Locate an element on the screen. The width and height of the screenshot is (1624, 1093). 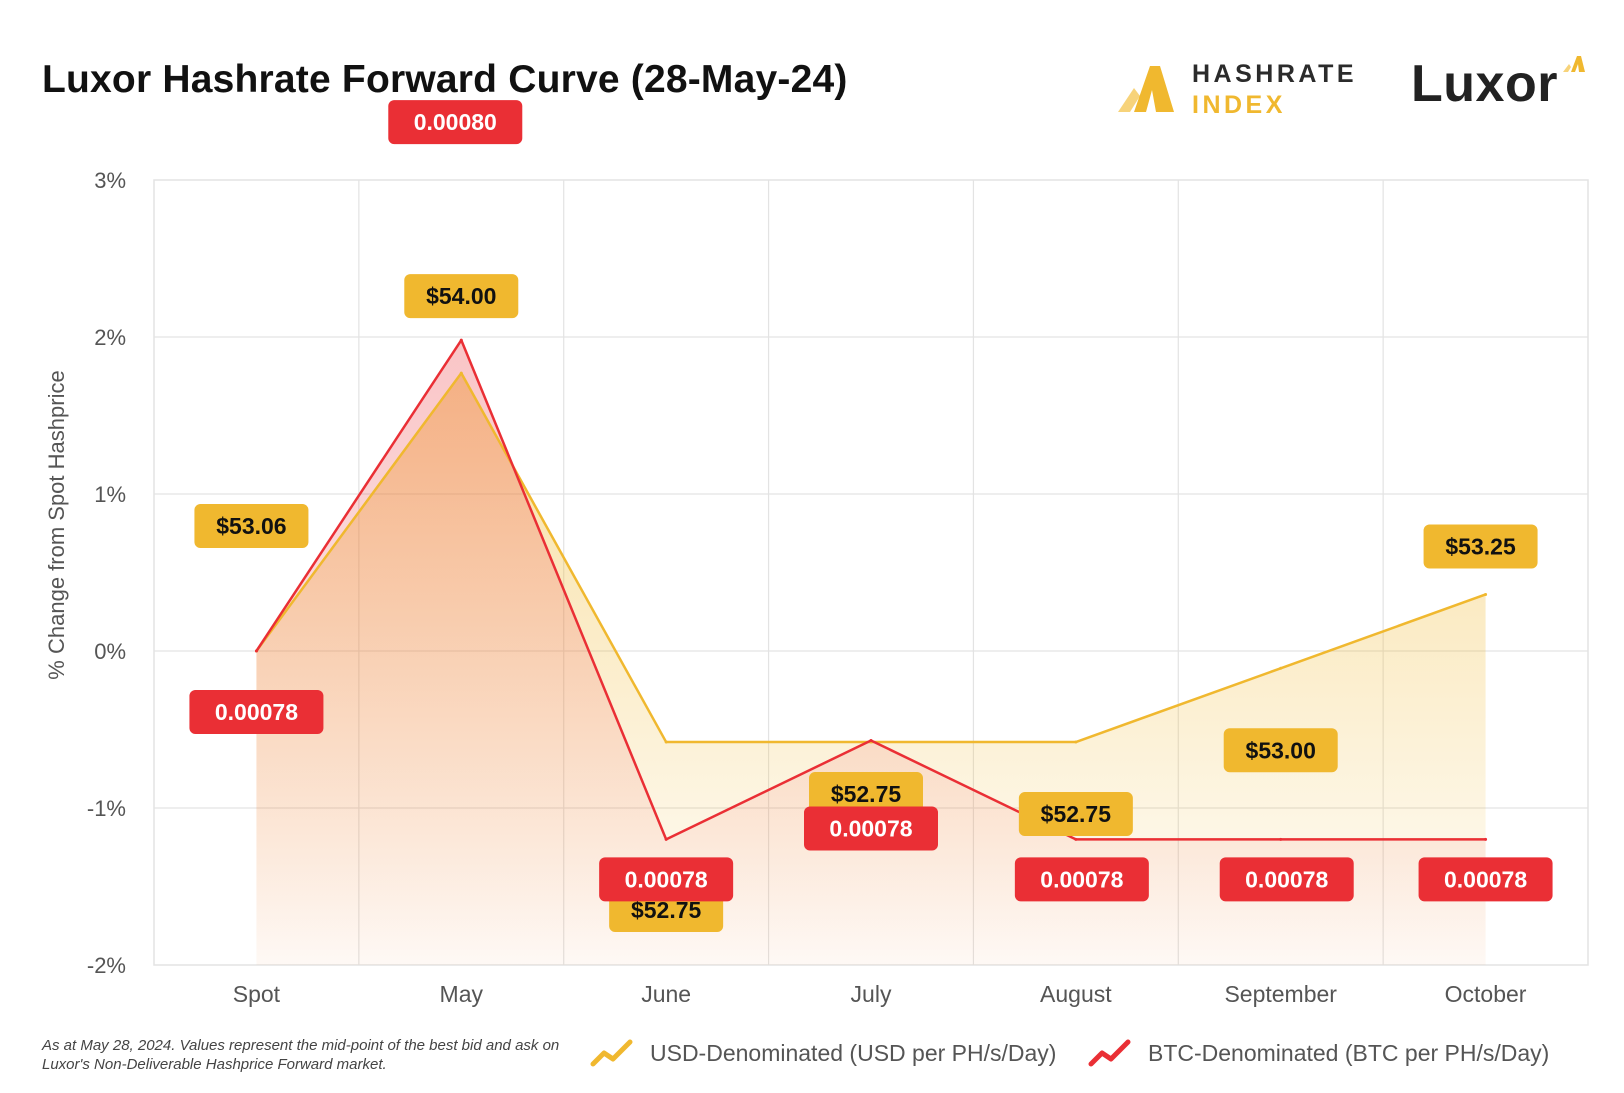
x-tick-label: October is located at coordinates (1486, 994).